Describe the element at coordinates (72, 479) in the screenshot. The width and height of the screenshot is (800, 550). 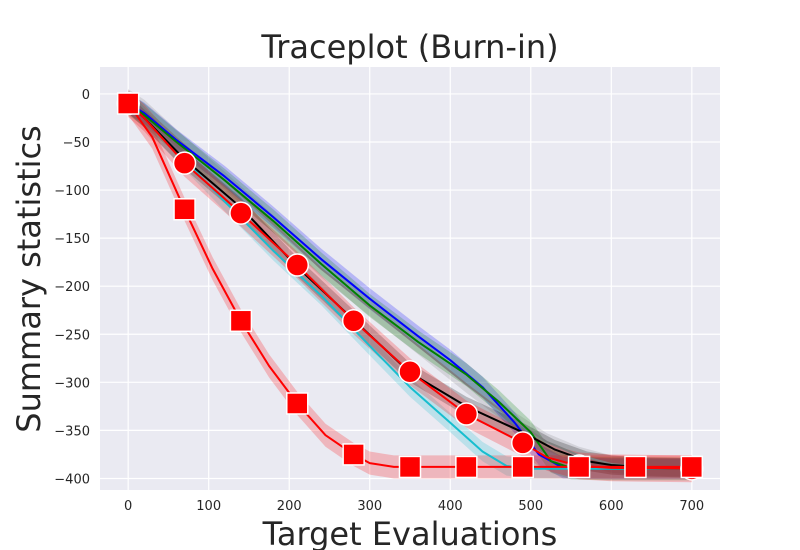
I see `y-tick-label: −400` at that location.